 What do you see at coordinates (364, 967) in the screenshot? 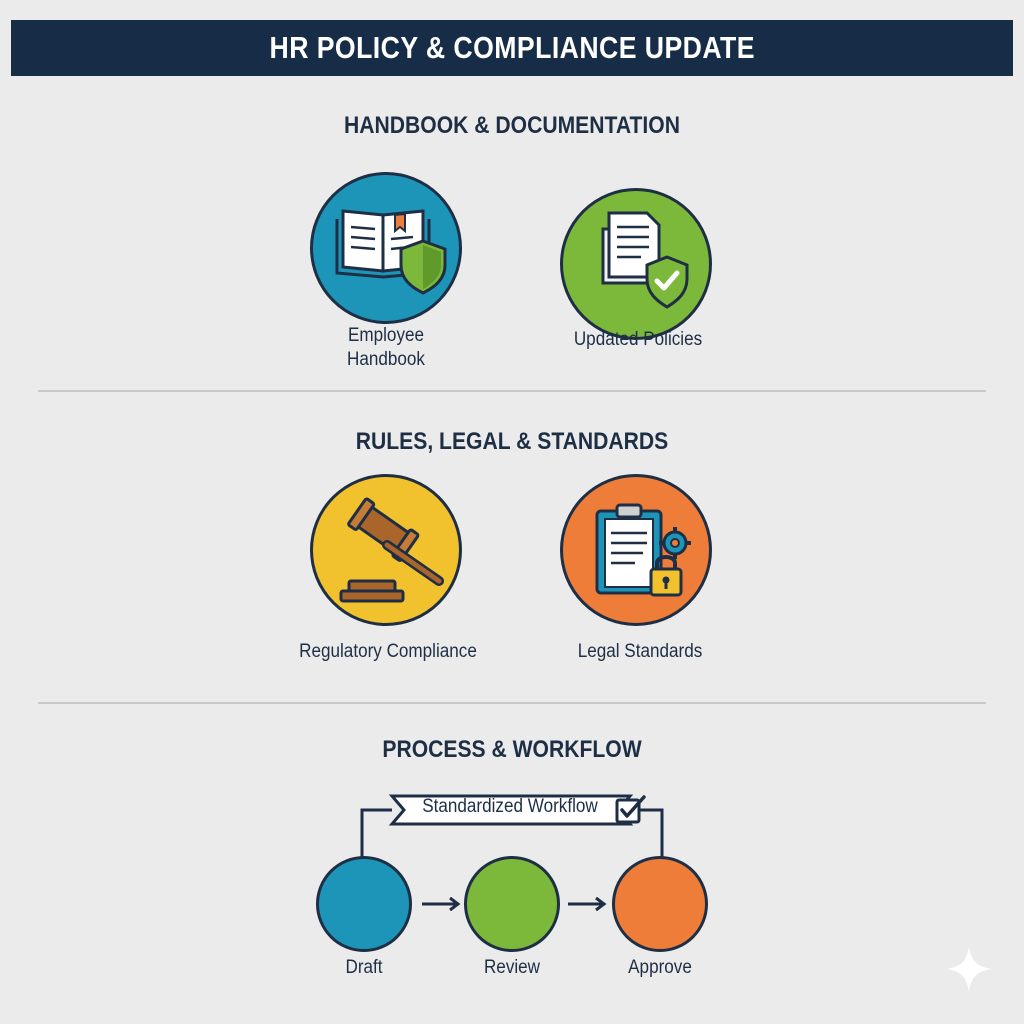
I see `workflow-step-draft-label: Draft` at bounding box center [364, 967].